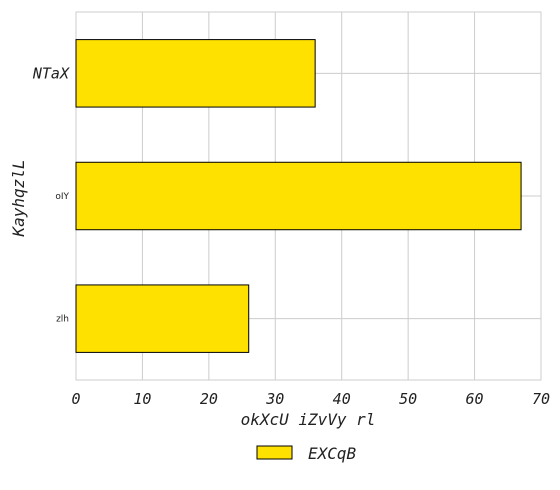 This screenshot has height=490, width=560. What do you see at coordinates (308, 419) in the screenshot?
I see `x-axis-label: okXcU iZvVy rl` at bounding box center [308, 419].